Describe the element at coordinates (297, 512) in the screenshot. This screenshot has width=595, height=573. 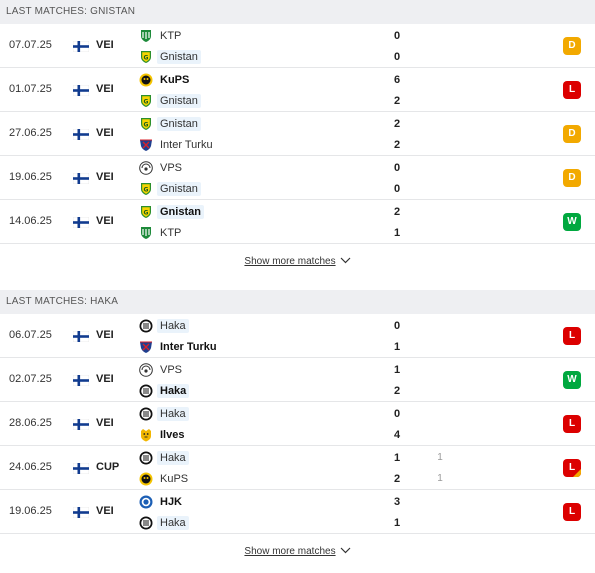
I see `match-row: 19.06.25 VEI HJK Haka 3 1 L` at that location.